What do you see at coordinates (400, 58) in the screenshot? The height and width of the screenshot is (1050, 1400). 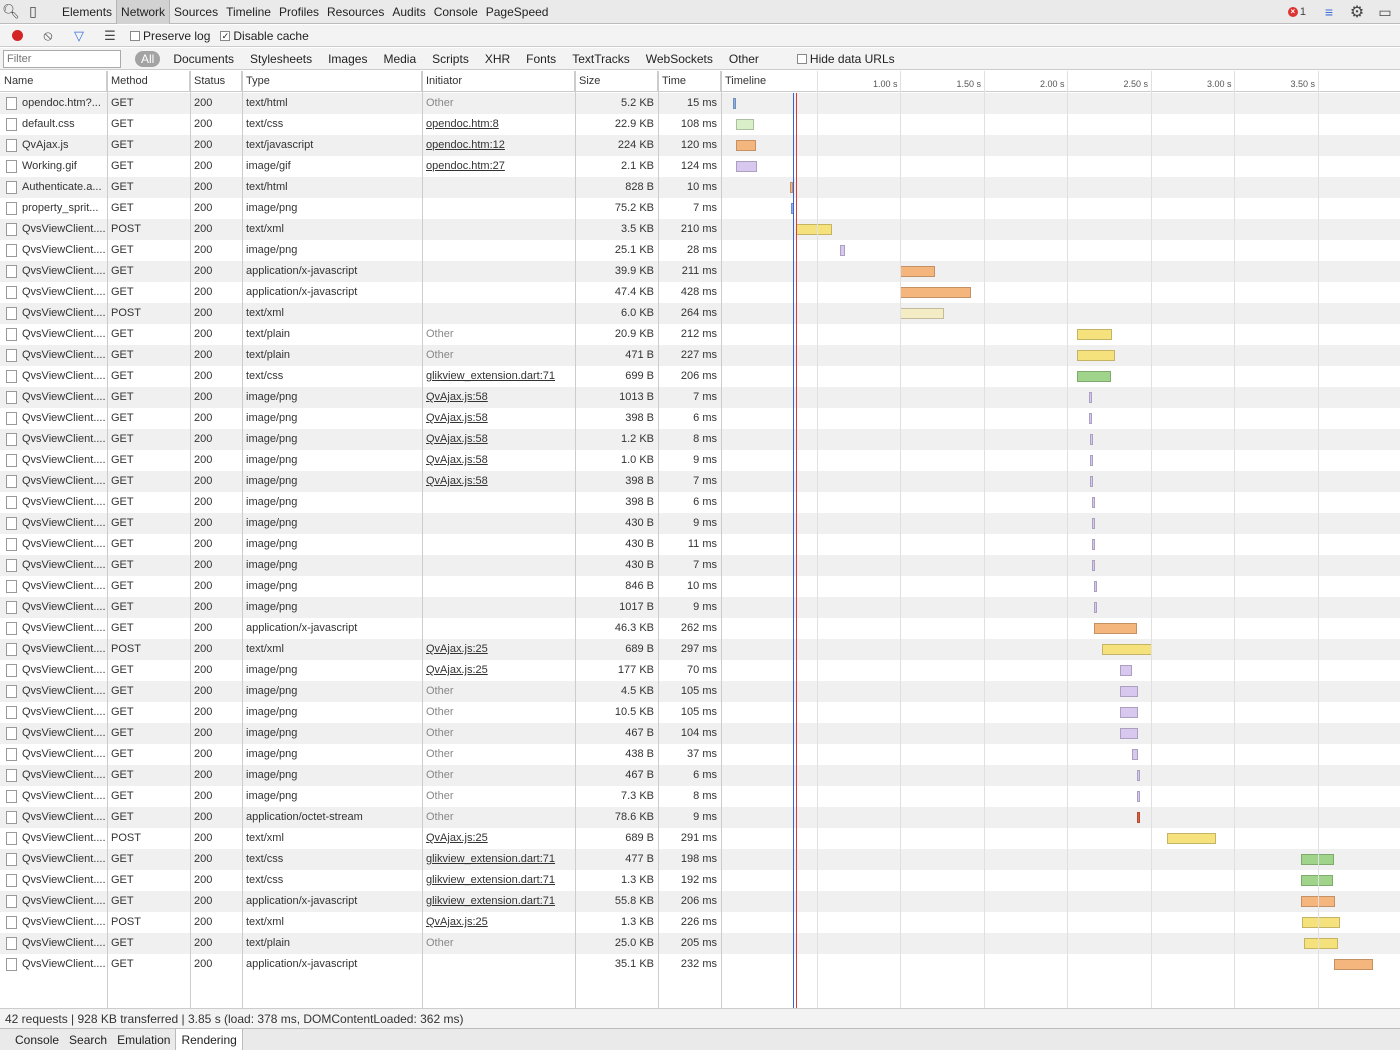 I see `filter-type-media: Media` at bounding box center [400, 58].